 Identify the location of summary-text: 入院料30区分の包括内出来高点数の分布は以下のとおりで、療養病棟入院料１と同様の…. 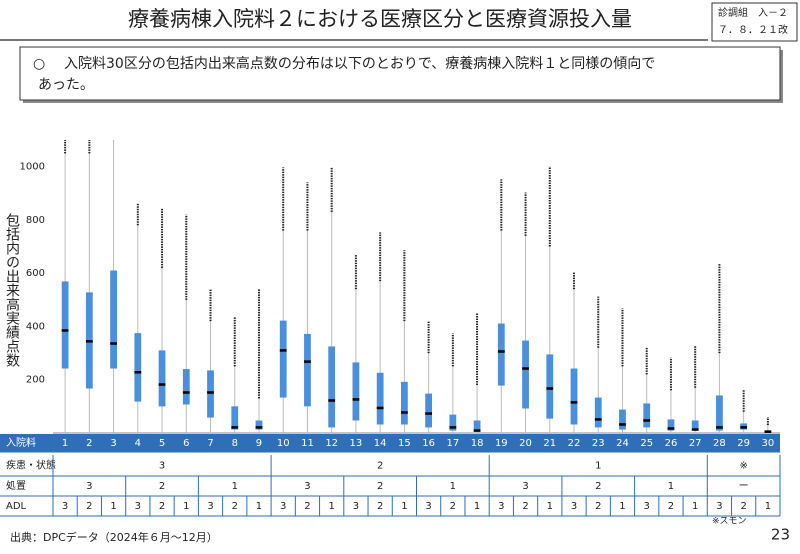
(359, 63).